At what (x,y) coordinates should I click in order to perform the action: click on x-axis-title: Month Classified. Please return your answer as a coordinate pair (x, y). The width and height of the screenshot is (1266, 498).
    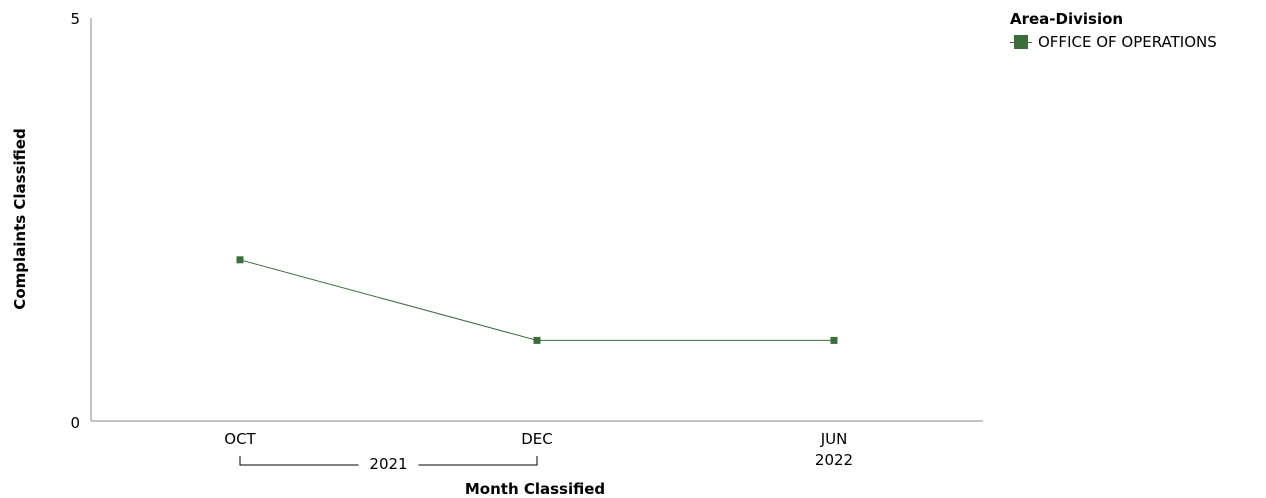
    Looking at the image, I should click on (535, 489).